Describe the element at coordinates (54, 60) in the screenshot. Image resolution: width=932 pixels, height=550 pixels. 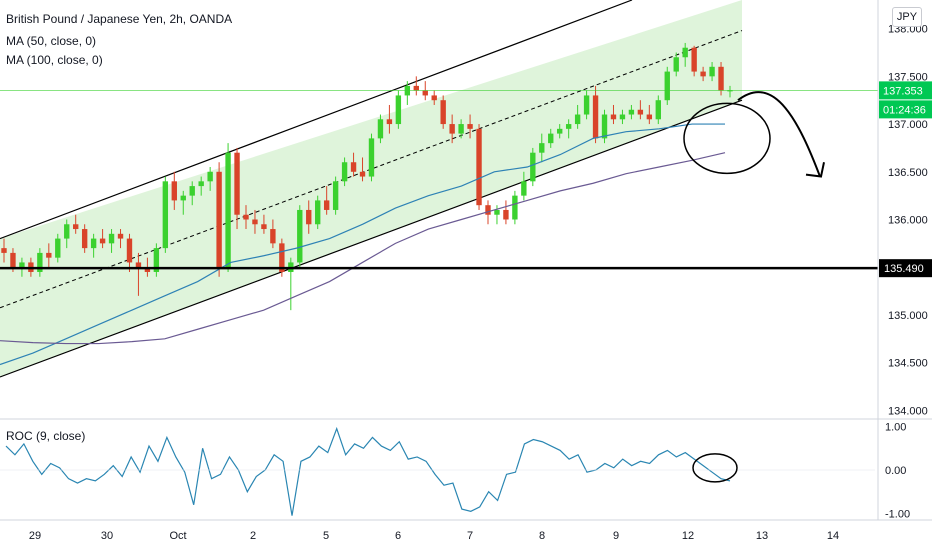
I see `ma100-legend: MA (100, close, 0)` at that location.